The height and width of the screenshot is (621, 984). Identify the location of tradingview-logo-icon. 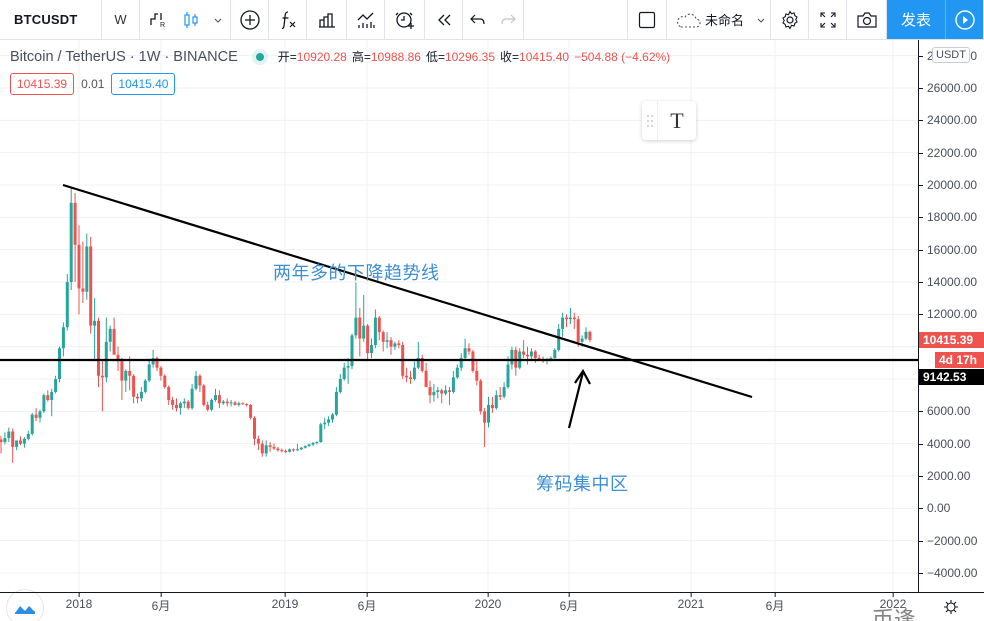
(25, 608).